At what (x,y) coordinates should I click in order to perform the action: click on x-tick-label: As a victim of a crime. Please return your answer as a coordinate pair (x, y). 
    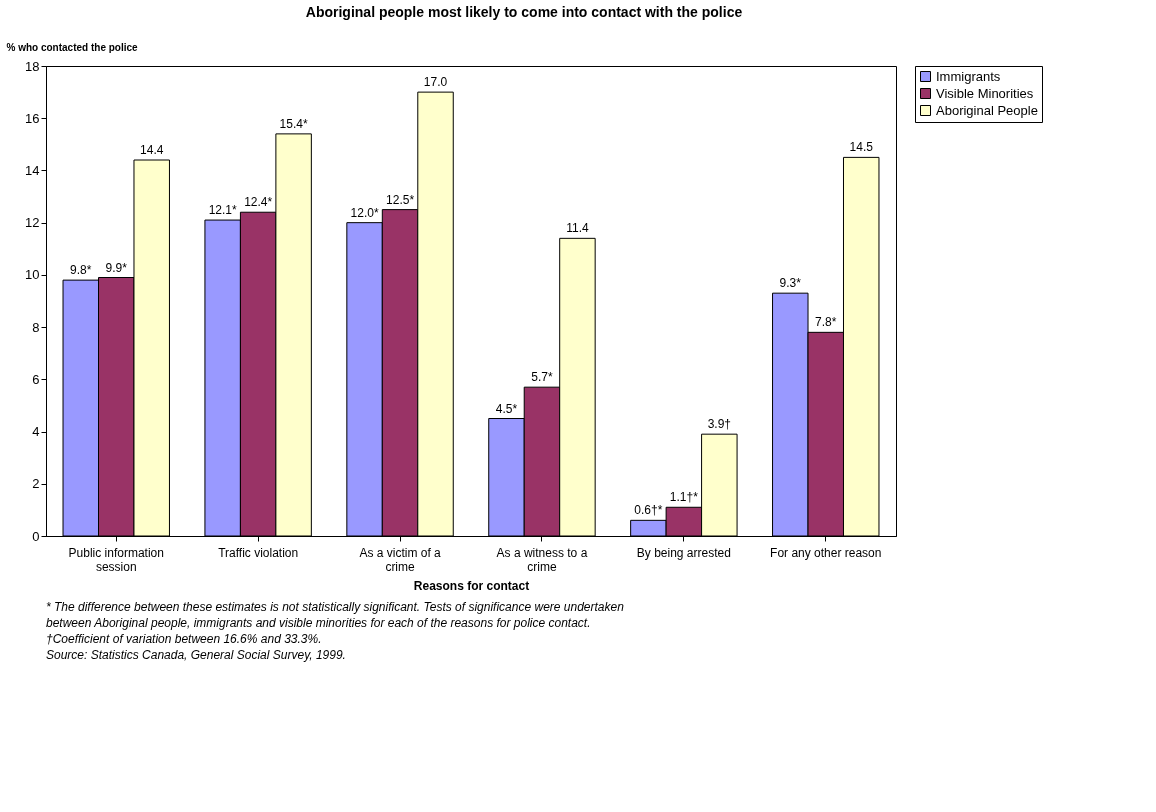
    Looking at the image, I should click on (400, 559).